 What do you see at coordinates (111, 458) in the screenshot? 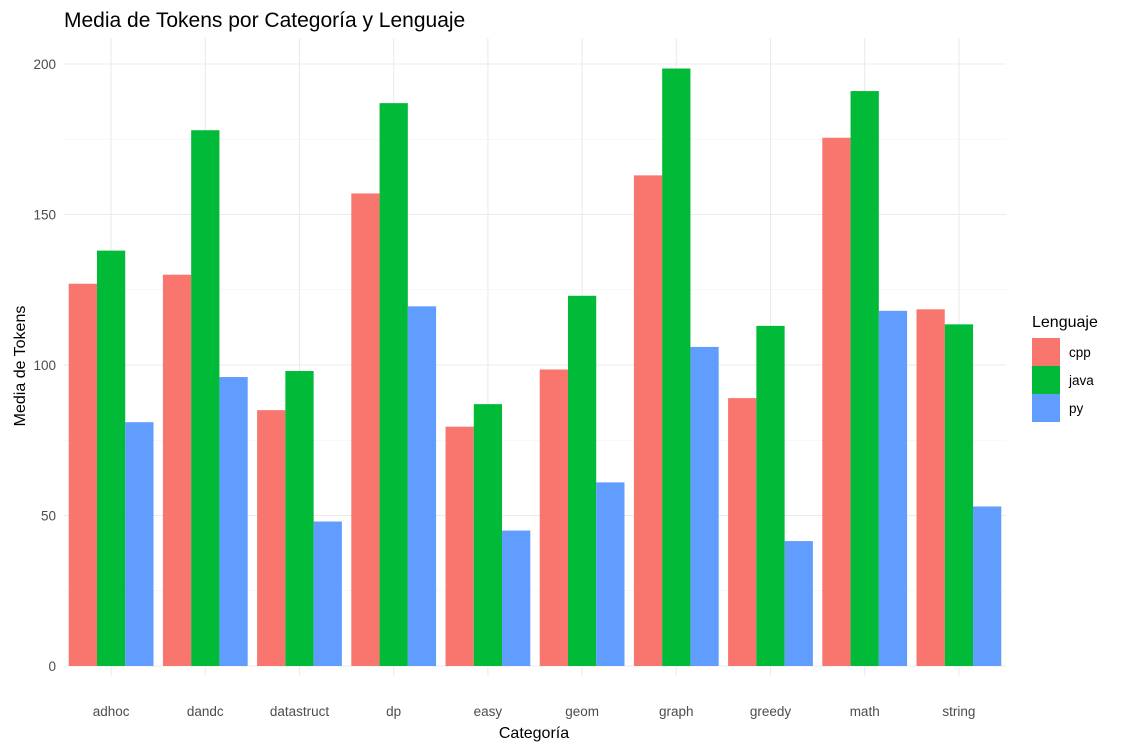
I see `bar-java-adhoc` at bounding box center [111, 458].